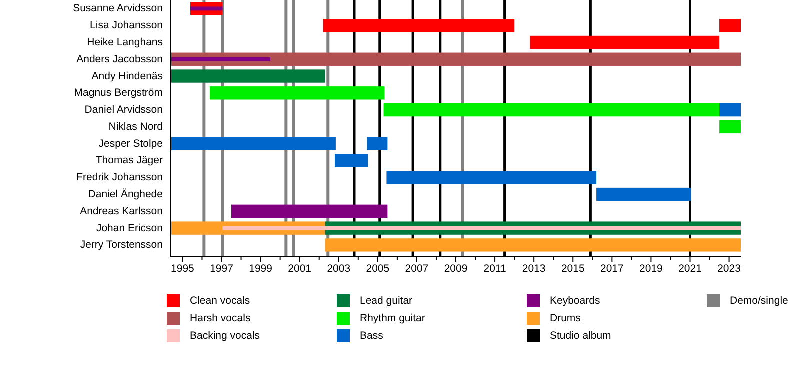 The height and width of the screenshot is (372, 800). What do you see at coordinates (387, 301) in the screenshot?
I see `legend-label: Lead guitar` at bounding box center [387, 301].